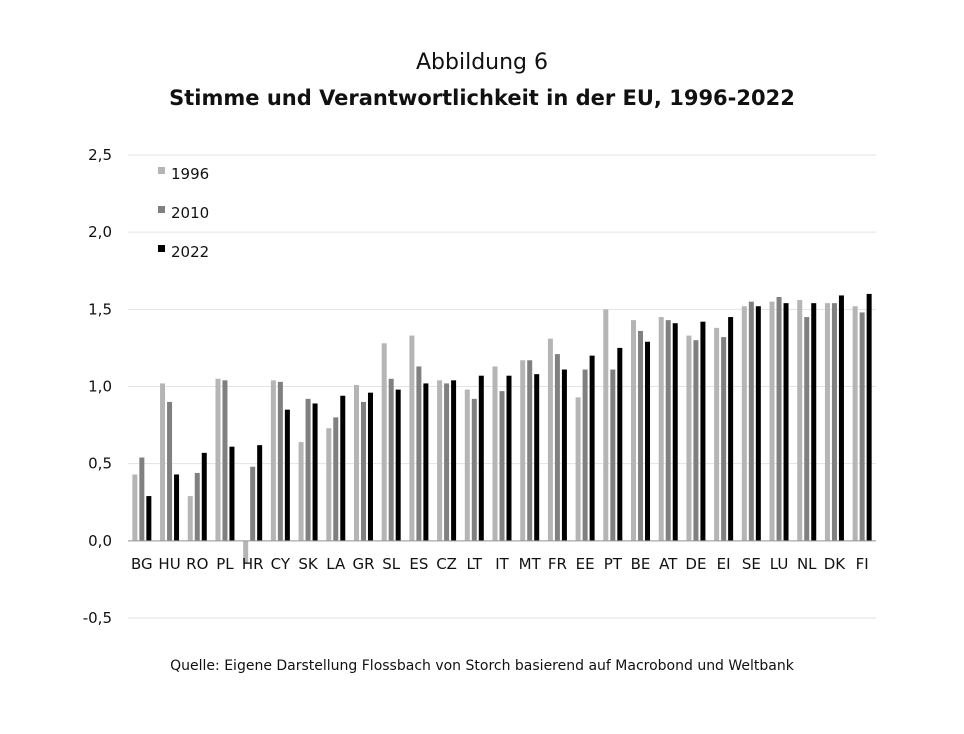 This screenshot has width=964, height=734. I want to click on bar-GR-2022, so click(370, 466).